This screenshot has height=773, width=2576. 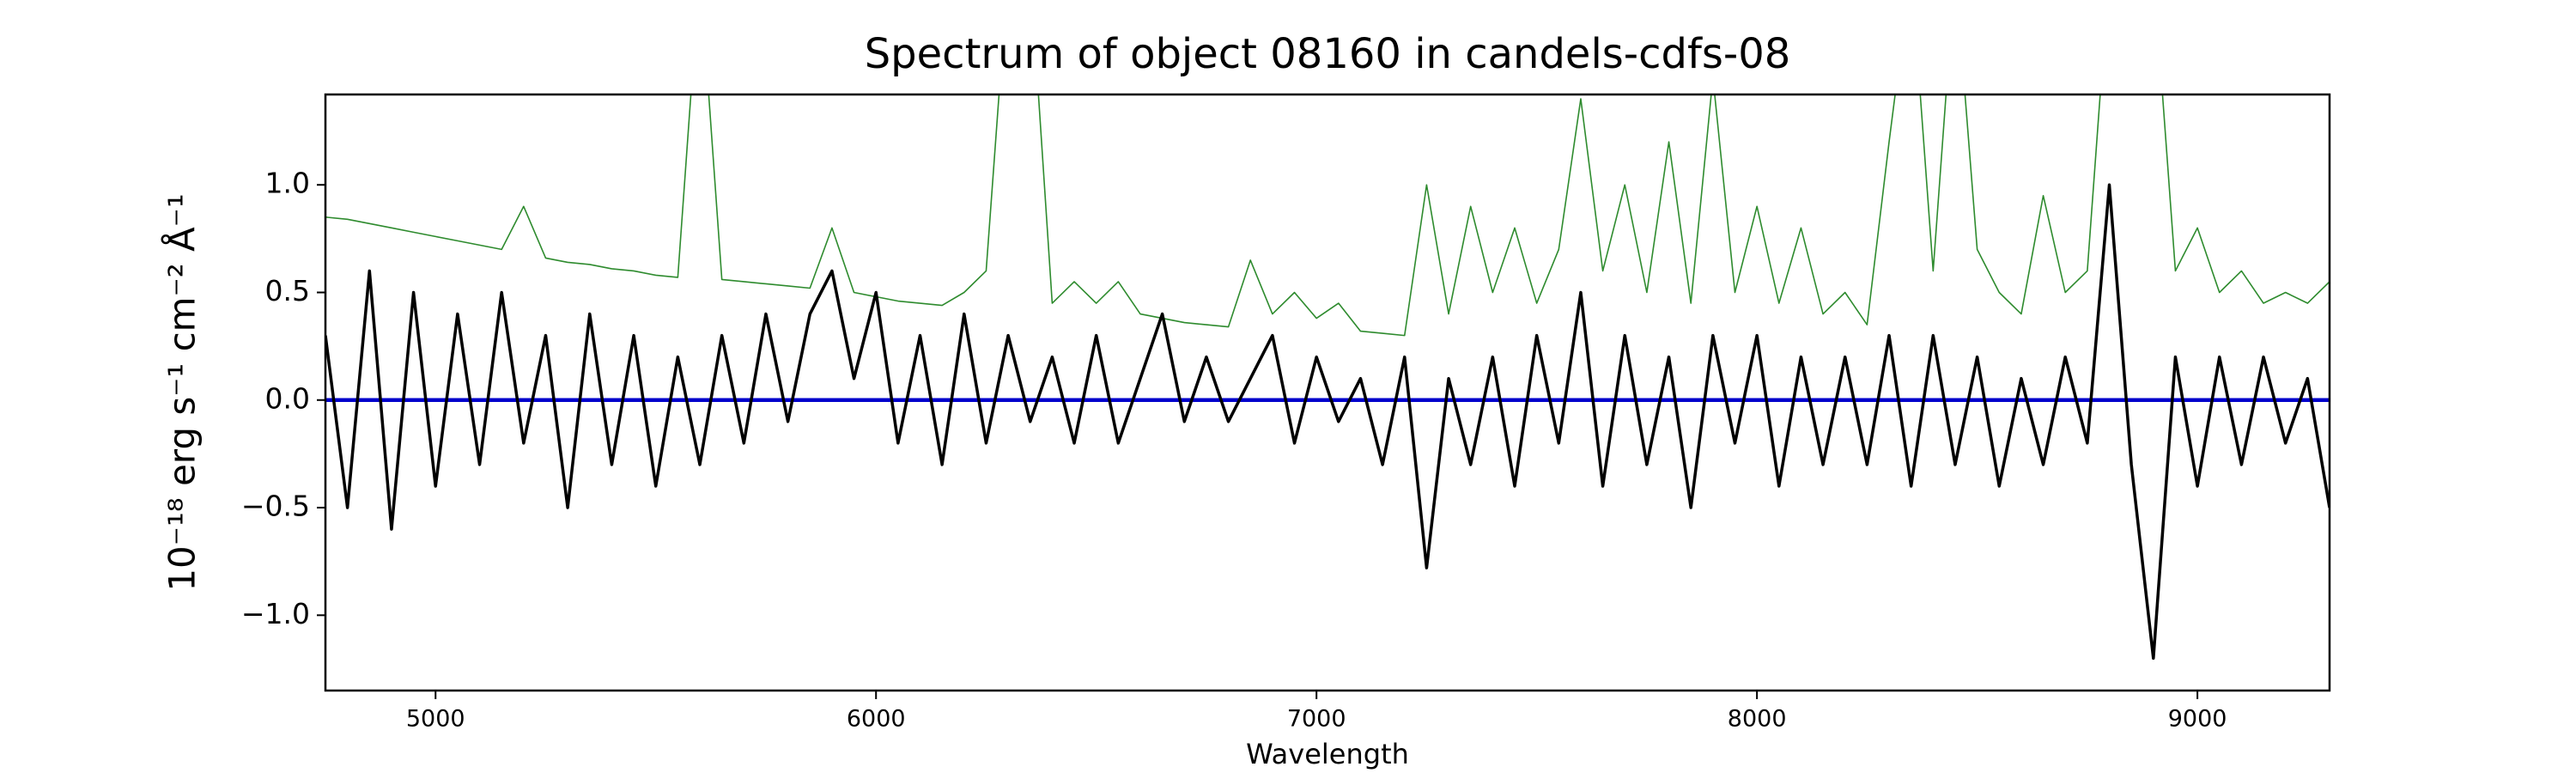 I want to click on y-tick-label: −1.0, so click(x=275, y=613).